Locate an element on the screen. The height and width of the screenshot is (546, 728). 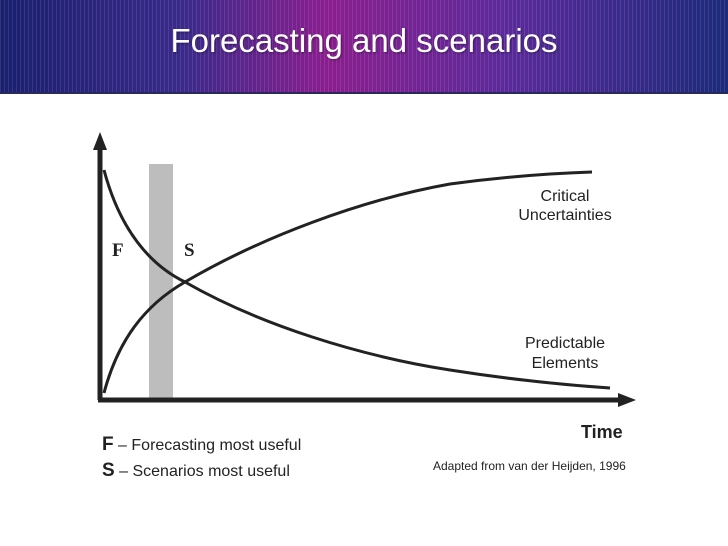
legend-scenarios: S – Scenarios most useful is located at coordinates (196, 471).